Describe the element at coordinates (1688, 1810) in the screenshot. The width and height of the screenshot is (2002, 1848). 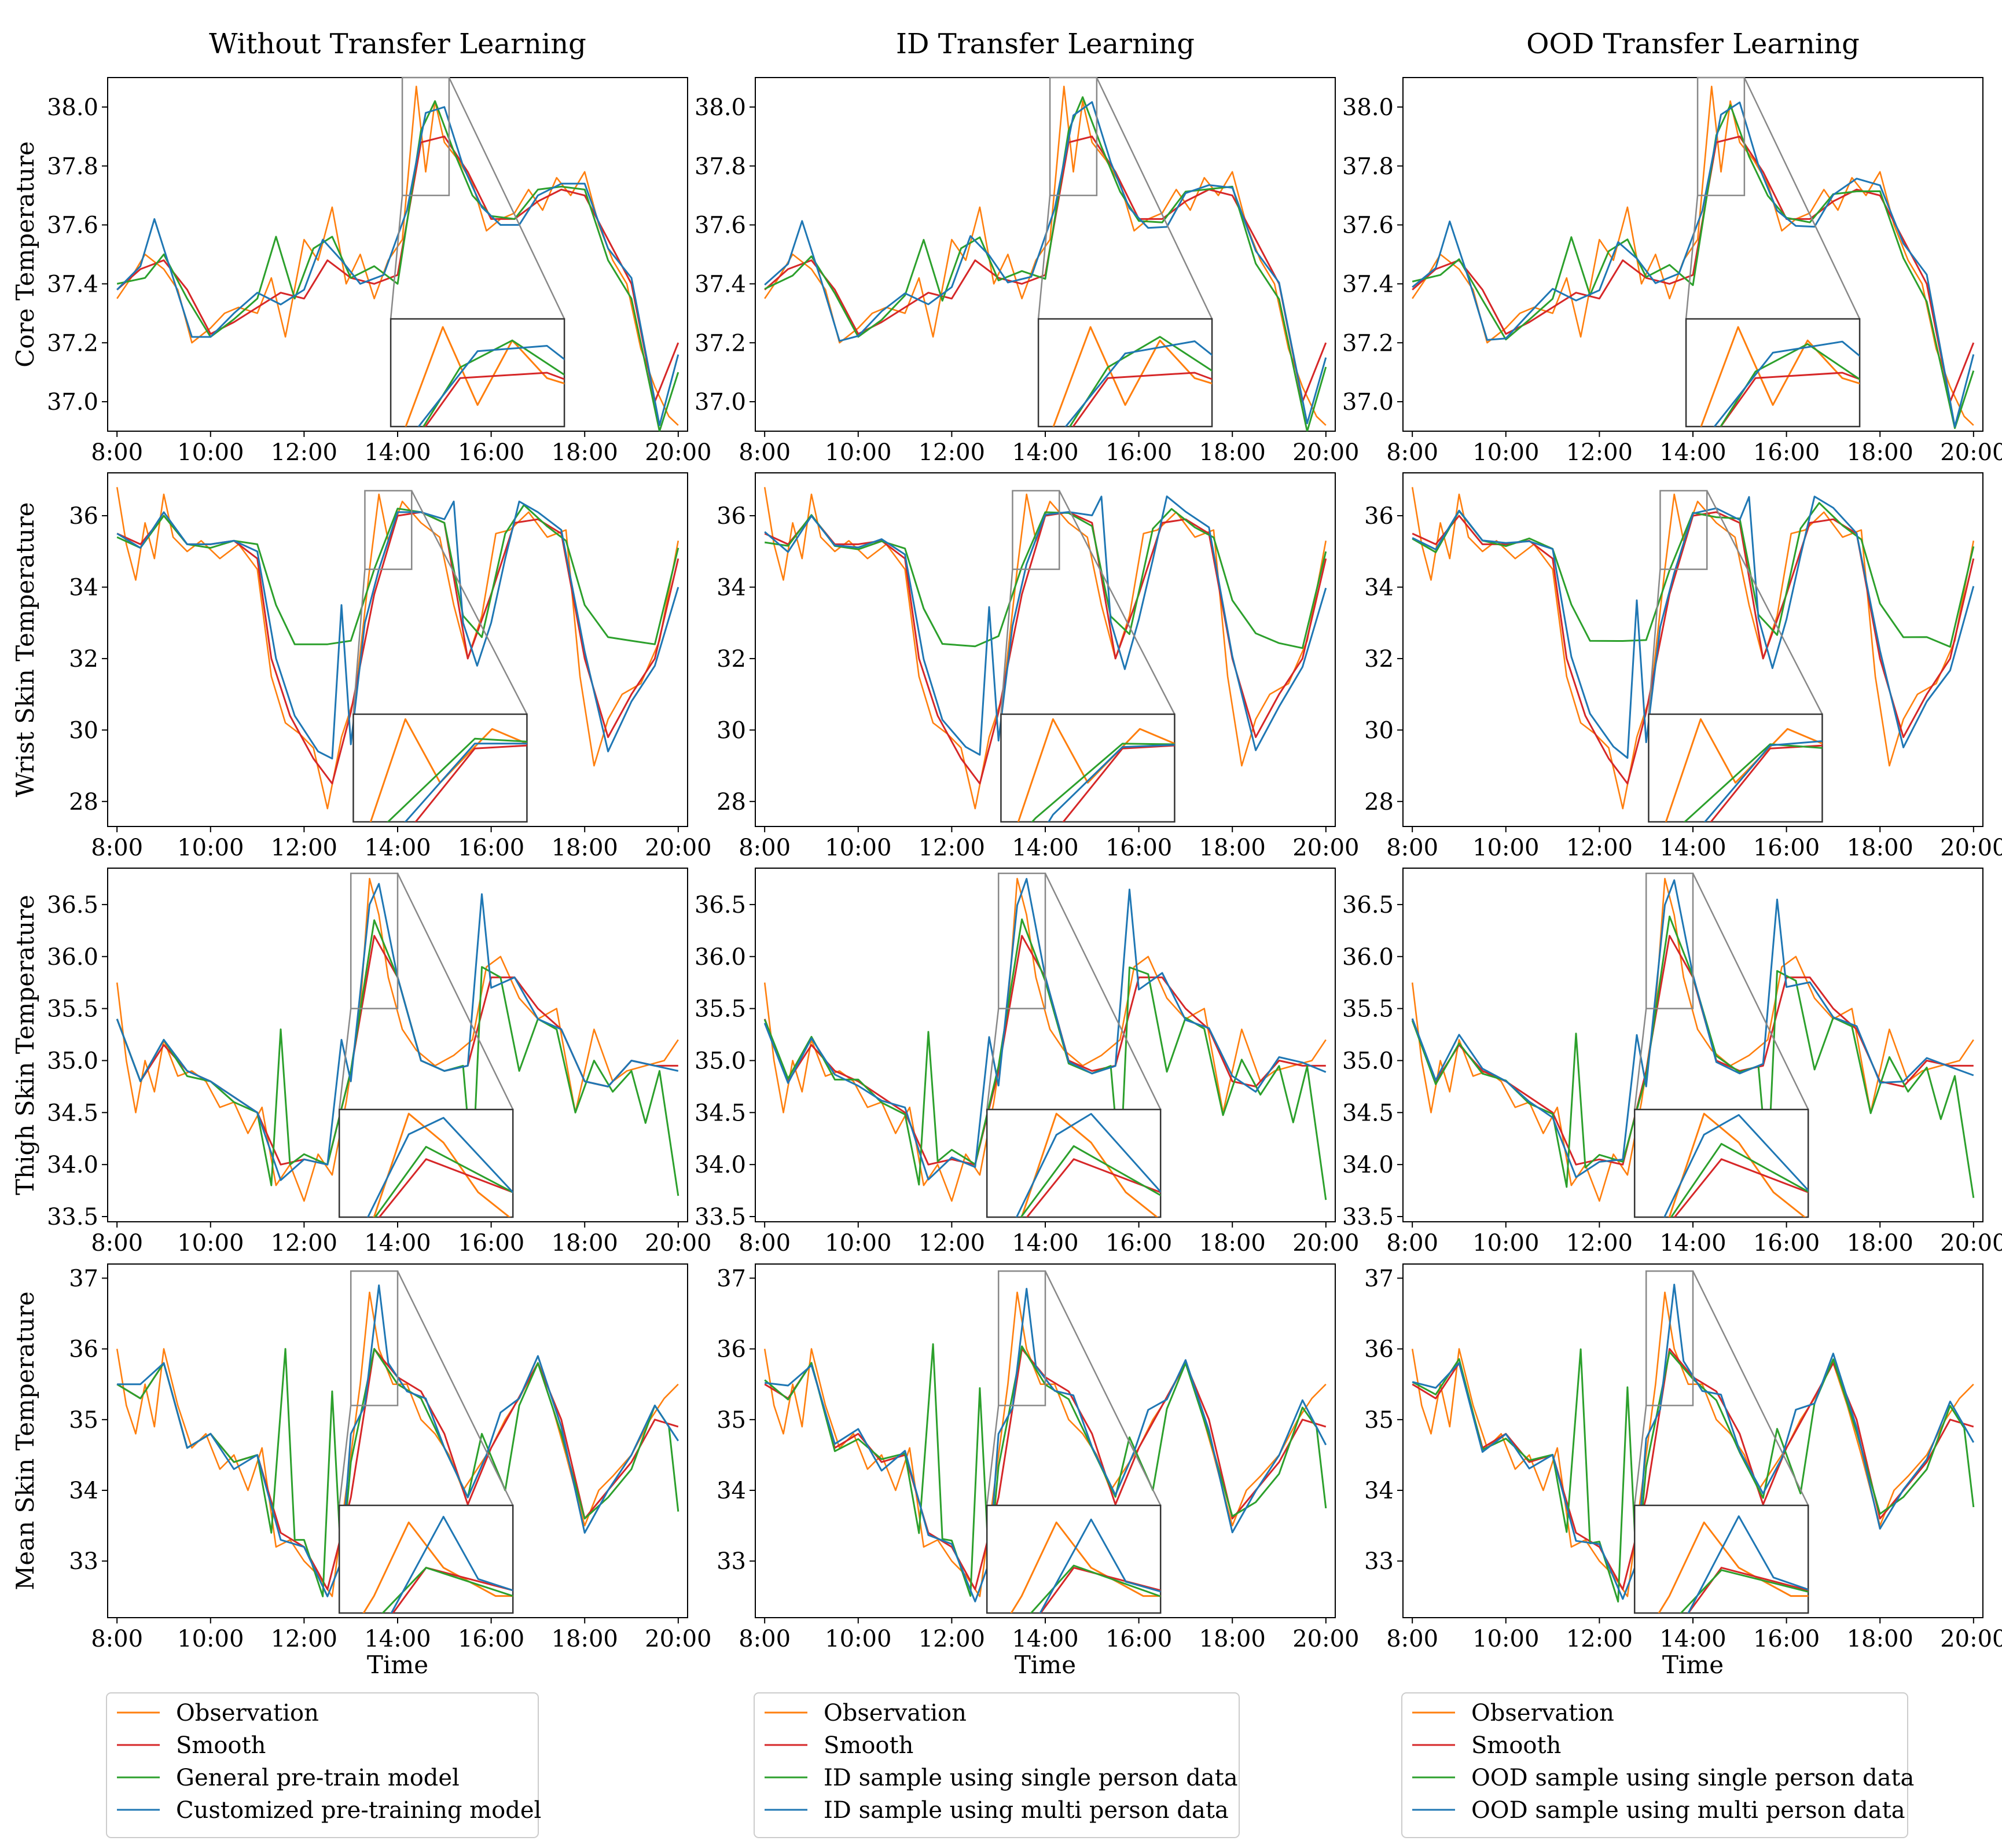
I see `legend-entry: OOD sample using multi person data` at that location.